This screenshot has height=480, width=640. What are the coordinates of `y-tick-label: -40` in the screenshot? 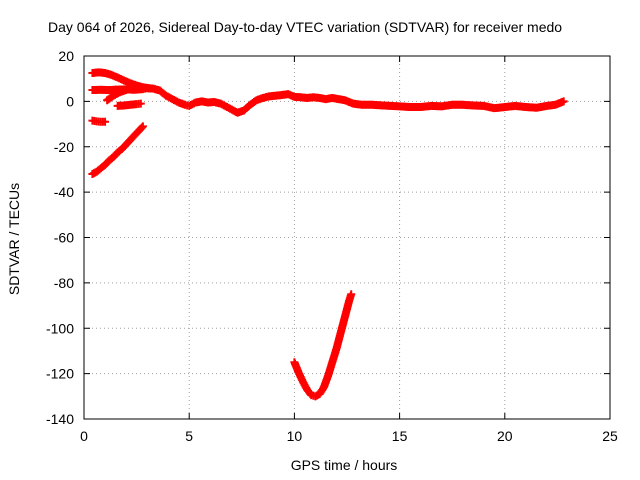 It's located at (64, 192).